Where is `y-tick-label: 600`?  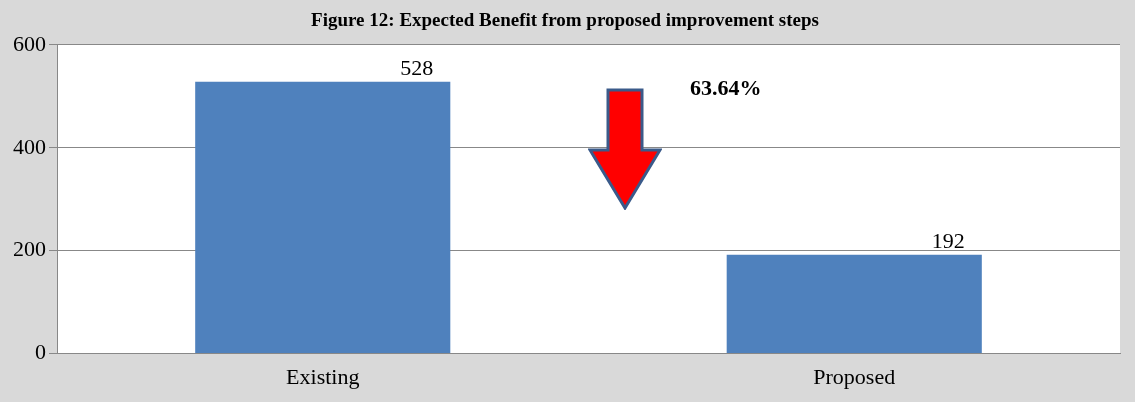 y-tick-label: 600 is located at coordinates (29, 43).